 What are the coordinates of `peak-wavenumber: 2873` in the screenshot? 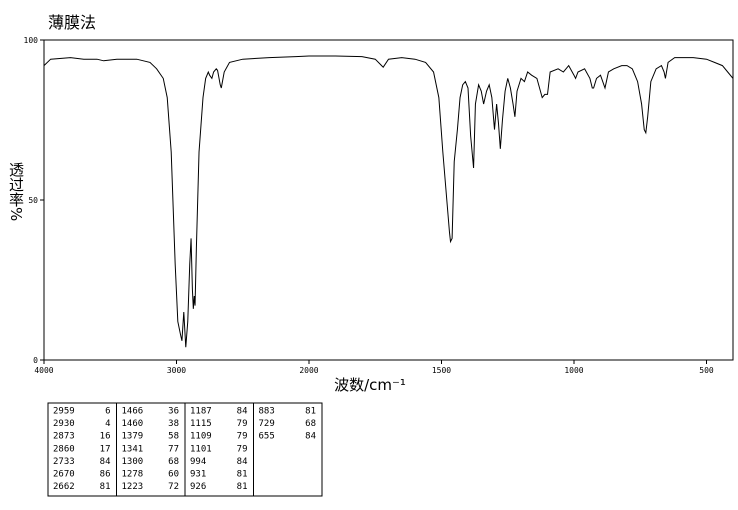 It's located at (64, 437).